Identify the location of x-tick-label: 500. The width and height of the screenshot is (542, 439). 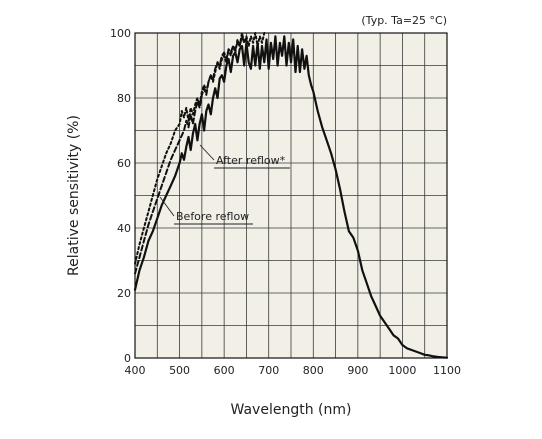
(179, 370).